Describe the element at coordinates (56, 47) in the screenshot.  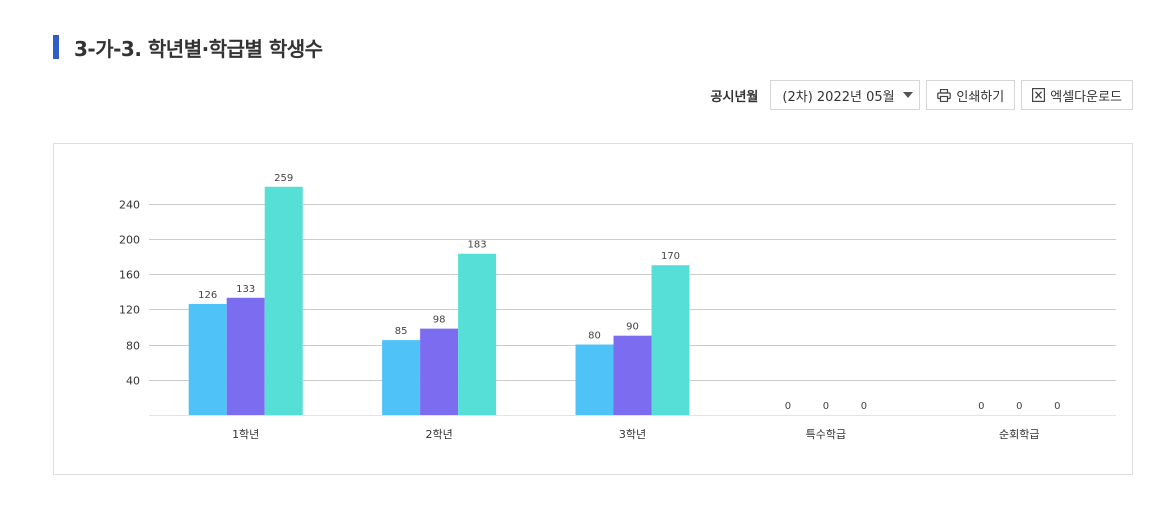
I see `title-accent-bar` at that location.